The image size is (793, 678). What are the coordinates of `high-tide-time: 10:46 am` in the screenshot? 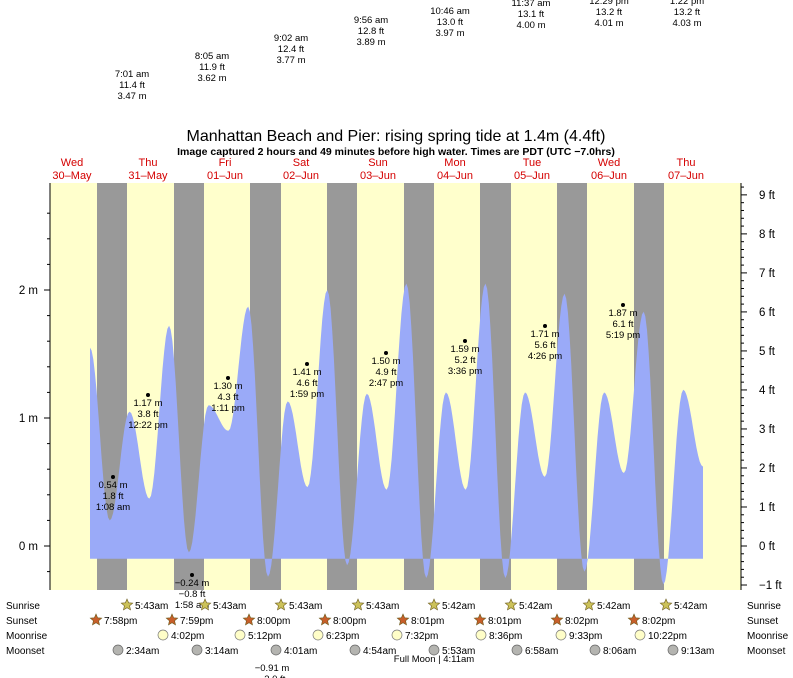 It's located at (450, 11).